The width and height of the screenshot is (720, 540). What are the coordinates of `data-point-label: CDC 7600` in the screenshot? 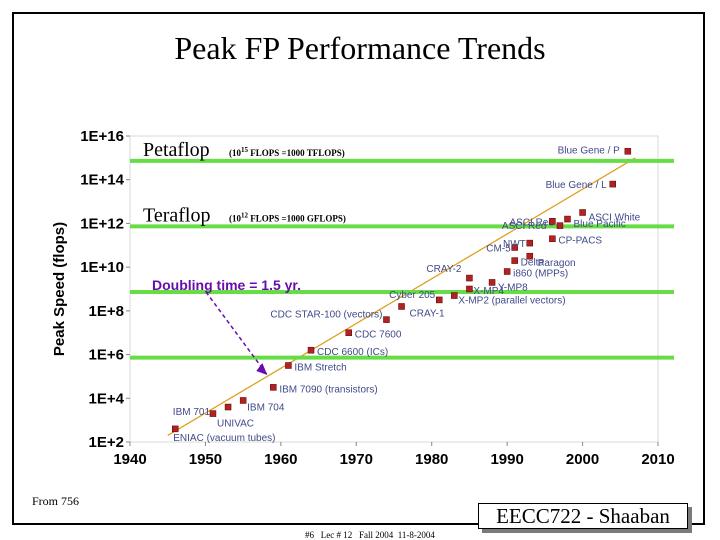 It's located at (378, 335).